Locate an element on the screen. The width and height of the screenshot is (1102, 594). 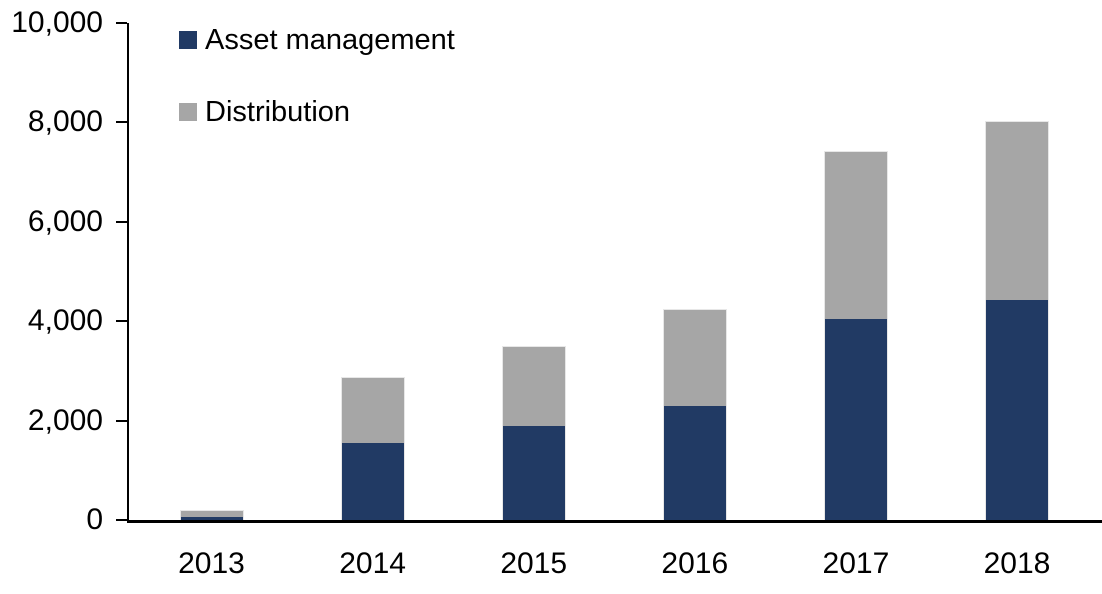
bar-2014 is located at coordinates (372, 448).